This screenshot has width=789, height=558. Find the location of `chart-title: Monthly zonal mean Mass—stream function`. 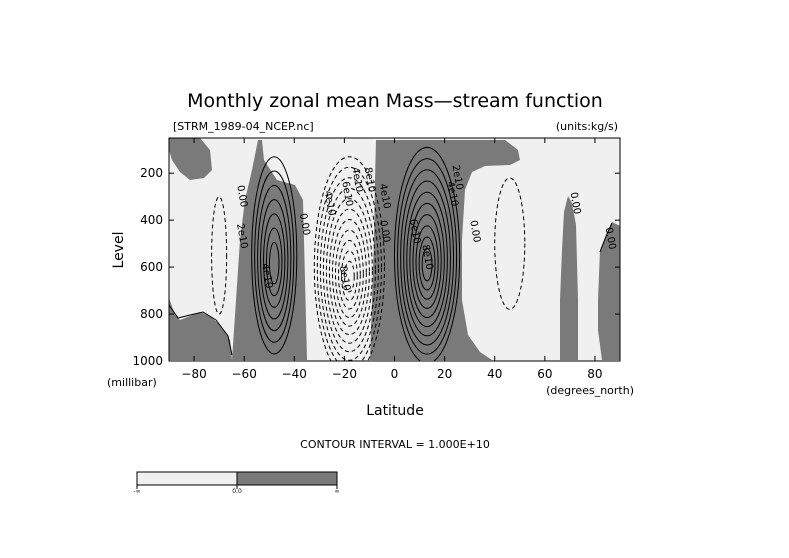

chart-title: Monthly zonal mean Mass—stream function is located at coordinates (395, 101).